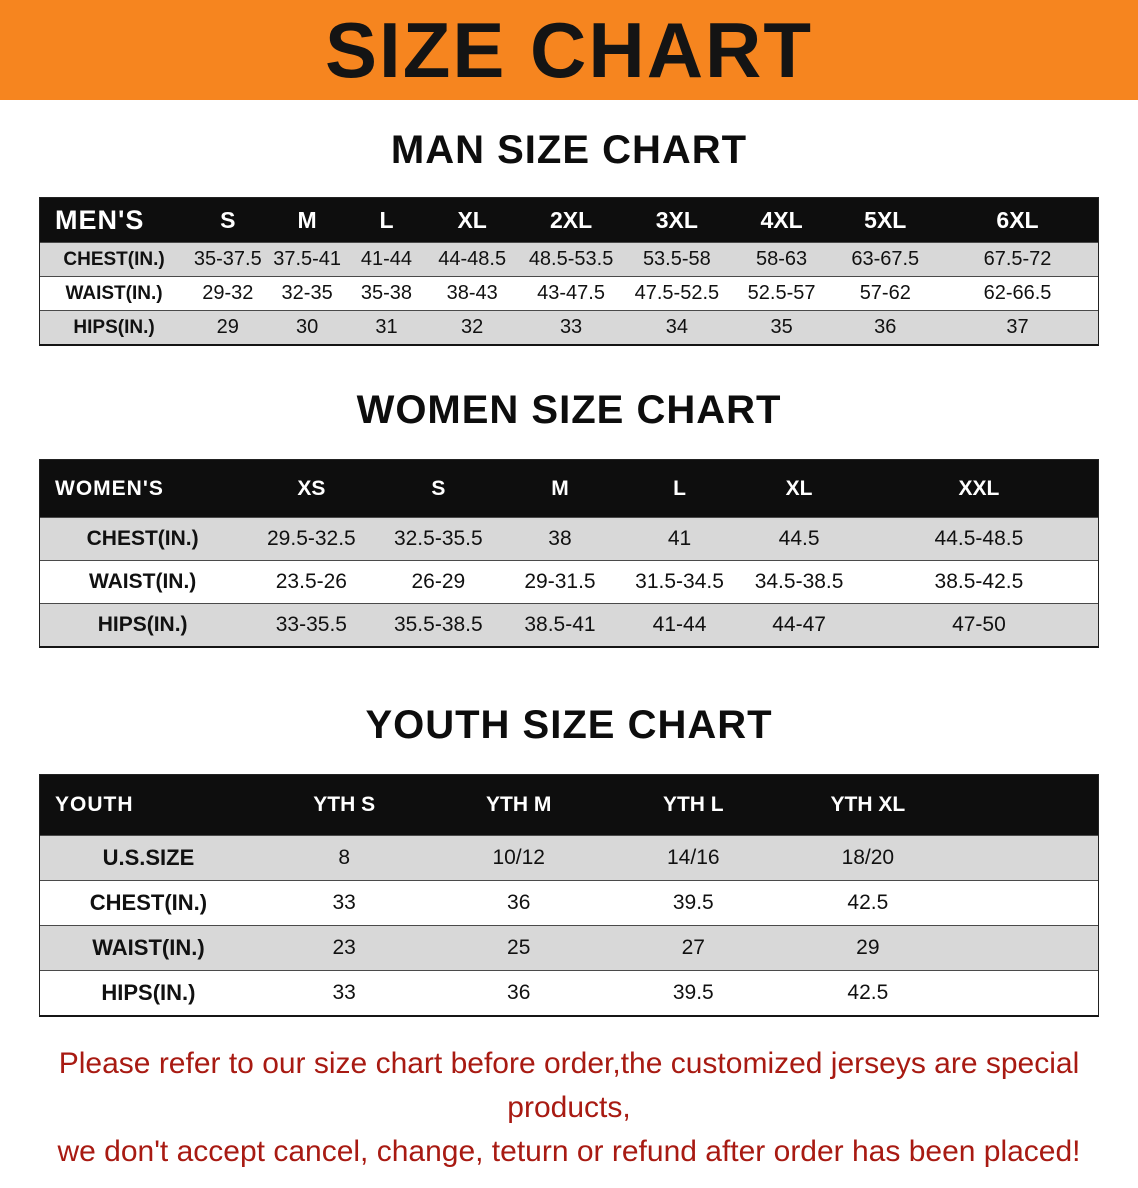 Image resolution: width=1138 pixels, height=1188 pixels. What do you see at coordinates (979, 581) in the screenshot?
I see `measurement-value: 38.5-42.5` at bounding box center [979, 581].